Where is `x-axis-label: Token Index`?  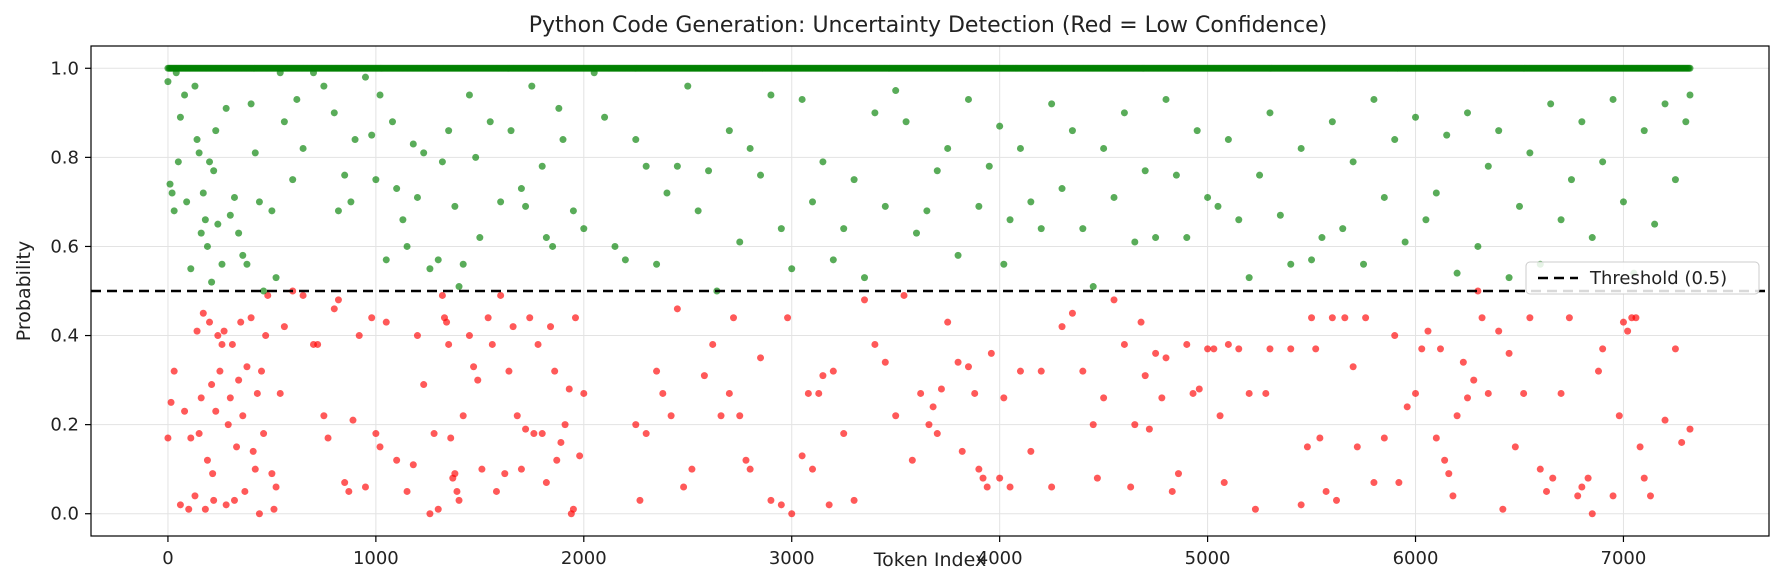 x-axis-label: Token Index is located at coordinates (929, 560).